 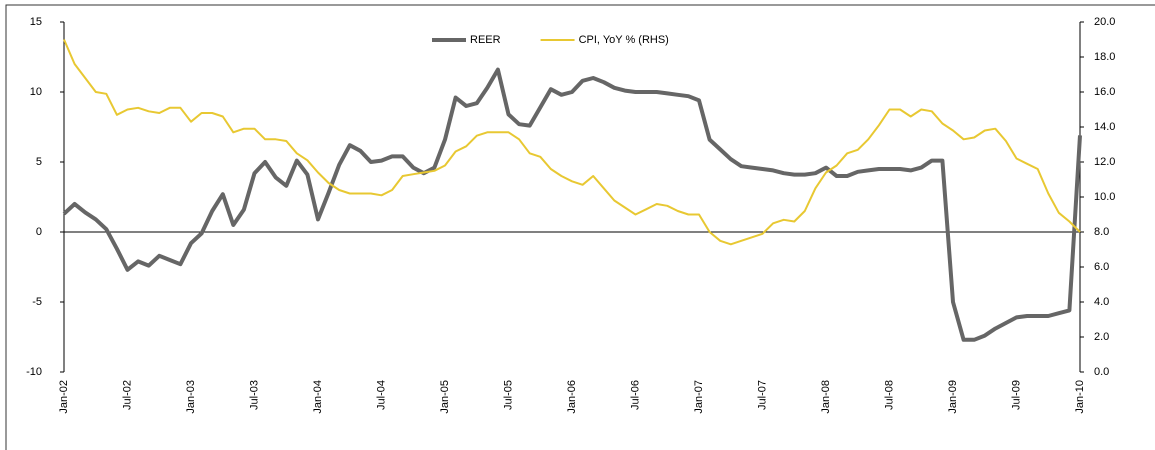 What do you see at coordinates (1016, 395) in the screenshot?
I see `x-tick-label: Jul-09` at bounding box center [1016, 395].